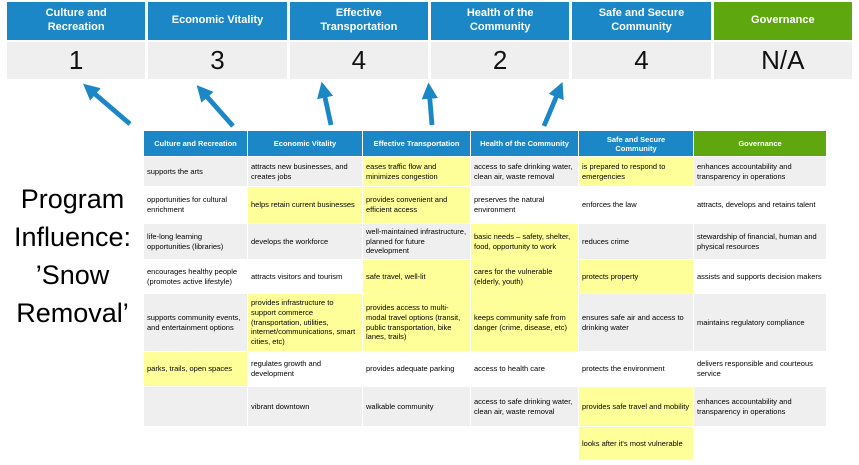 This screenshot has height=465, width=859. What do you see at coordinates (217, 60) in the screenshot?
I see `scoreboard-score-value: 3` at bounding box center [217, 60].